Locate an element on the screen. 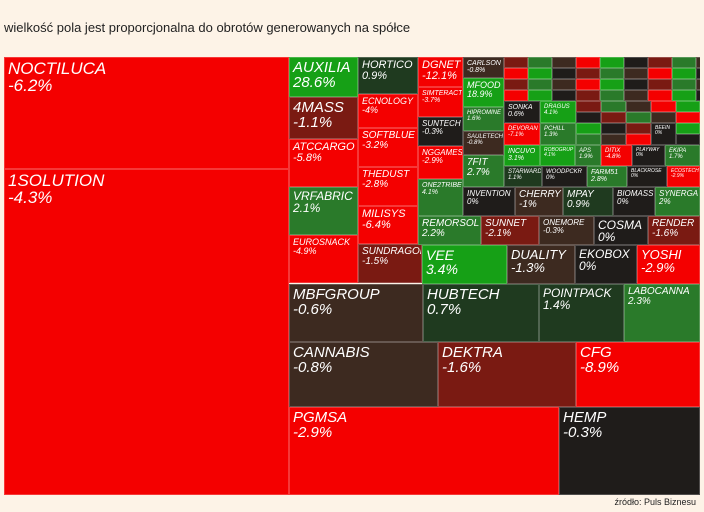 Image resolution: width=704 pixels, height=512 pixels. tile-change: 1.9% is located at coordinates (586, 157).